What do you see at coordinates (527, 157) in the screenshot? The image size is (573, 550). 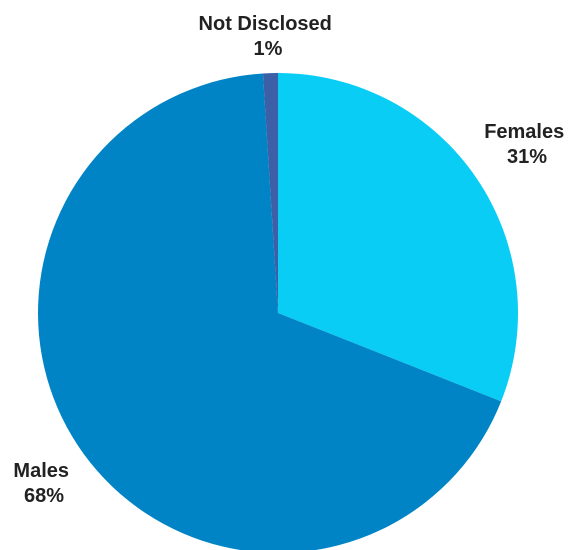 I see `slice-percent-females: 31%` at bounding box center [527, 157].